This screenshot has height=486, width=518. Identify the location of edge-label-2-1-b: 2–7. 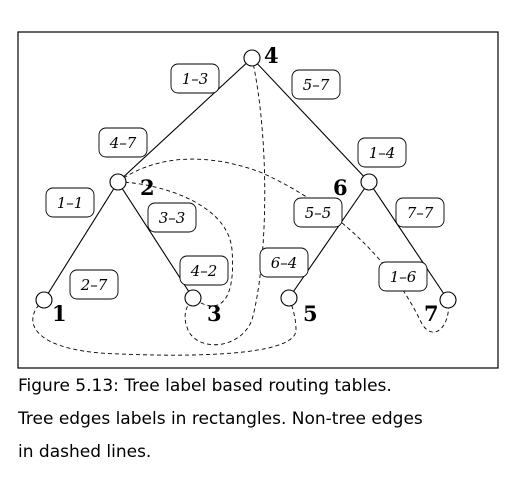
(94, 284).